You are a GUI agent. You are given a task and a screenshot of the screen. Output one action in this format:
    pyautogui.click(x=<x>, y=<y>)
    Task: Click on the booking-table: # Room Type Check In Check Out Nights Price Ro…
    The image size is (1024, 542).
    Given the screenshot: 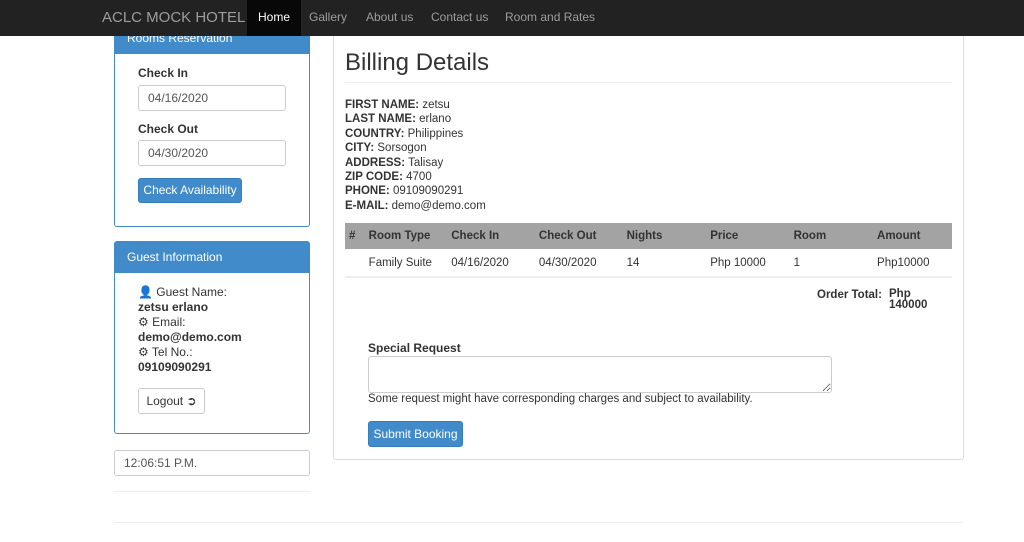 What is the action you would take?
    pyautogui.click(x=648, y=250)
    